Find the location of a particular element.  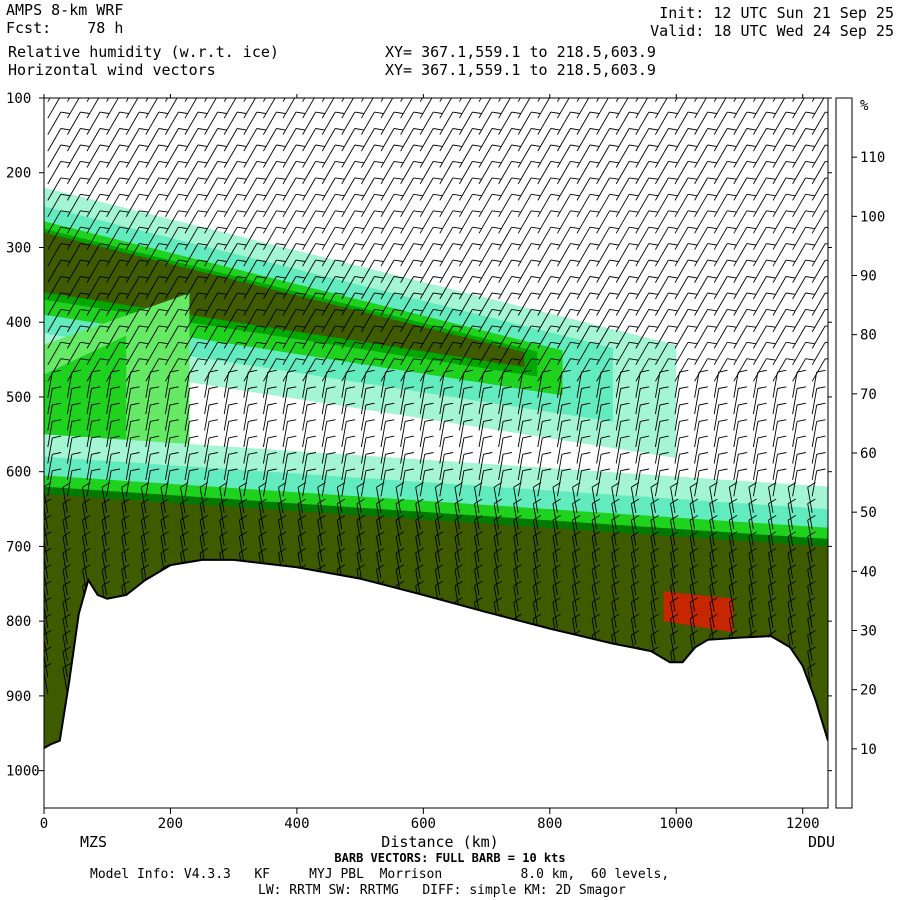

x-tick-label: 200 is located at coordinates (170, 824).